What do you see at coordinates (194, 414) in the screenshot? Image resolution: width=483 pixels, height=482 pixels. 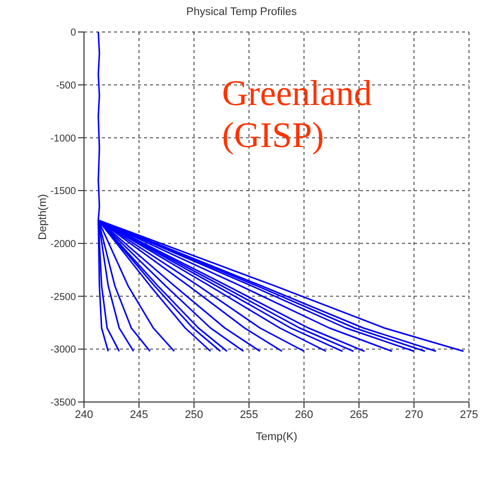 I see `x-tick-label: 250` at bounding box center [194, 414].